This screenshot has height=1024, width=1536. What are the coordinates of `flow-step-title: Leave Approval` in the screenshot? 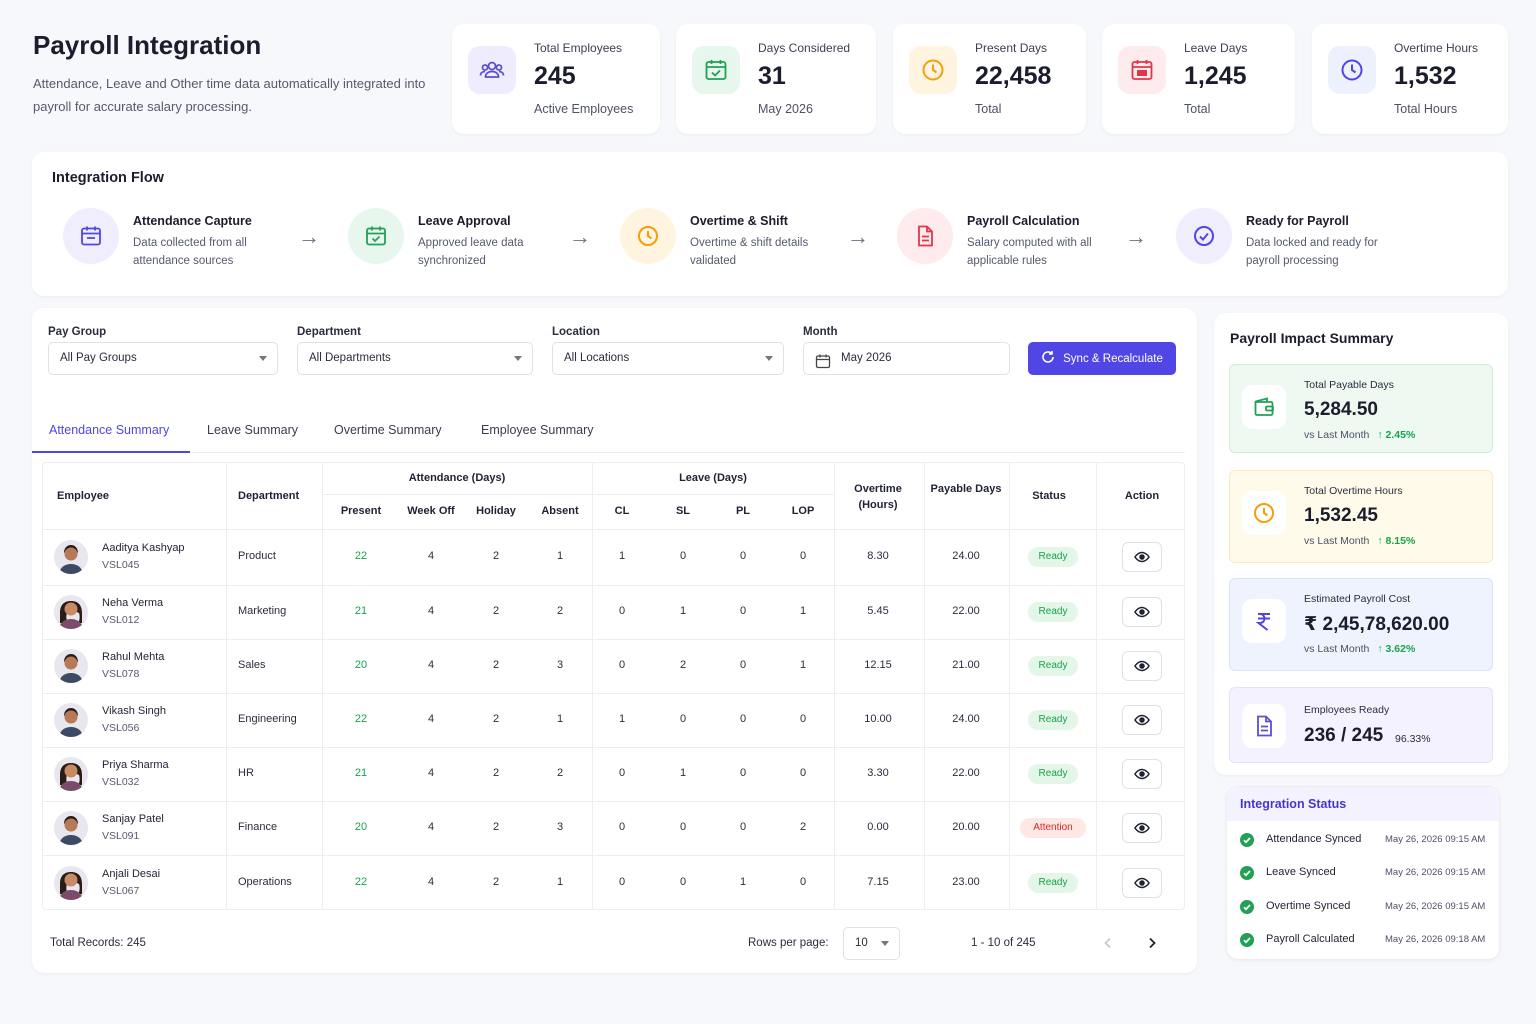 It's located at (464, 221).